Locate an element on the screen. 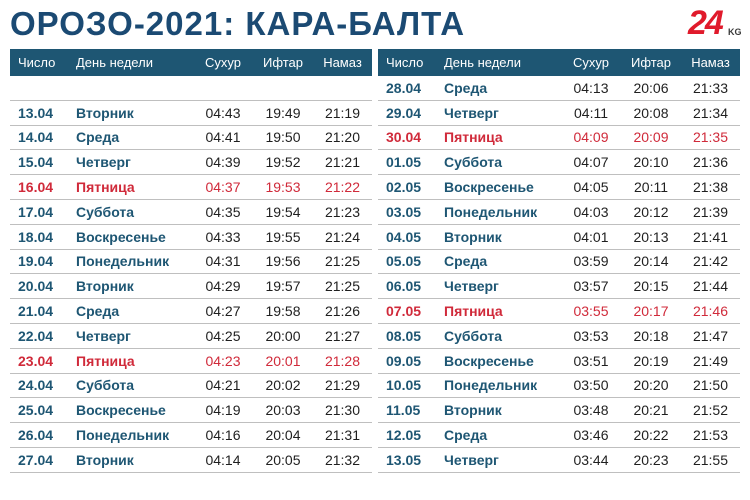 Image resolution: width=750 pixels, height=500 pixels. cell-day: Четверг is located at coordinates (471, 112).